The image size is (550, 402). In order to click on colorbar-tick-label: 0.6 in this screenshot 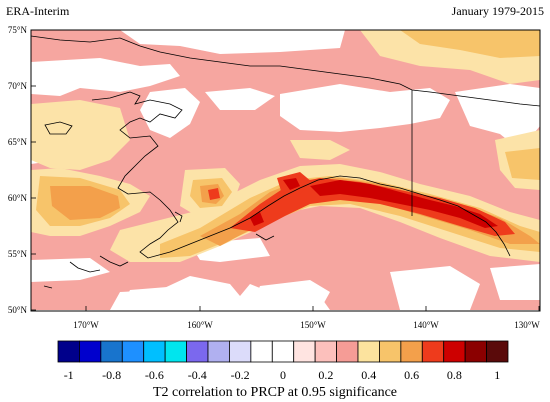, I will do `click(412, 375)`.